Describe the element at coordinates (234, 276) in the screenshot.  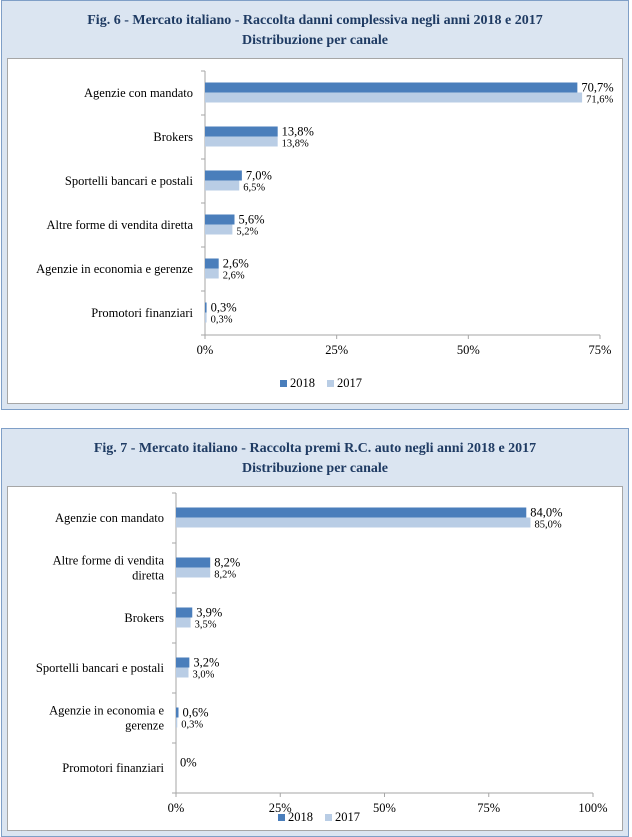
I see `data-label-2017: 2,6%` at that location.